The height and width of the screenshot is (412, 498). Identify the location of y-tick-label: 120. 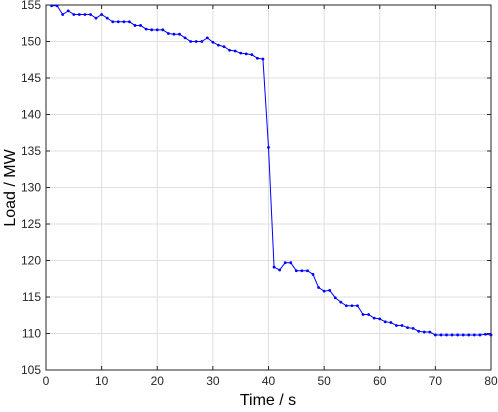
(31, 261).